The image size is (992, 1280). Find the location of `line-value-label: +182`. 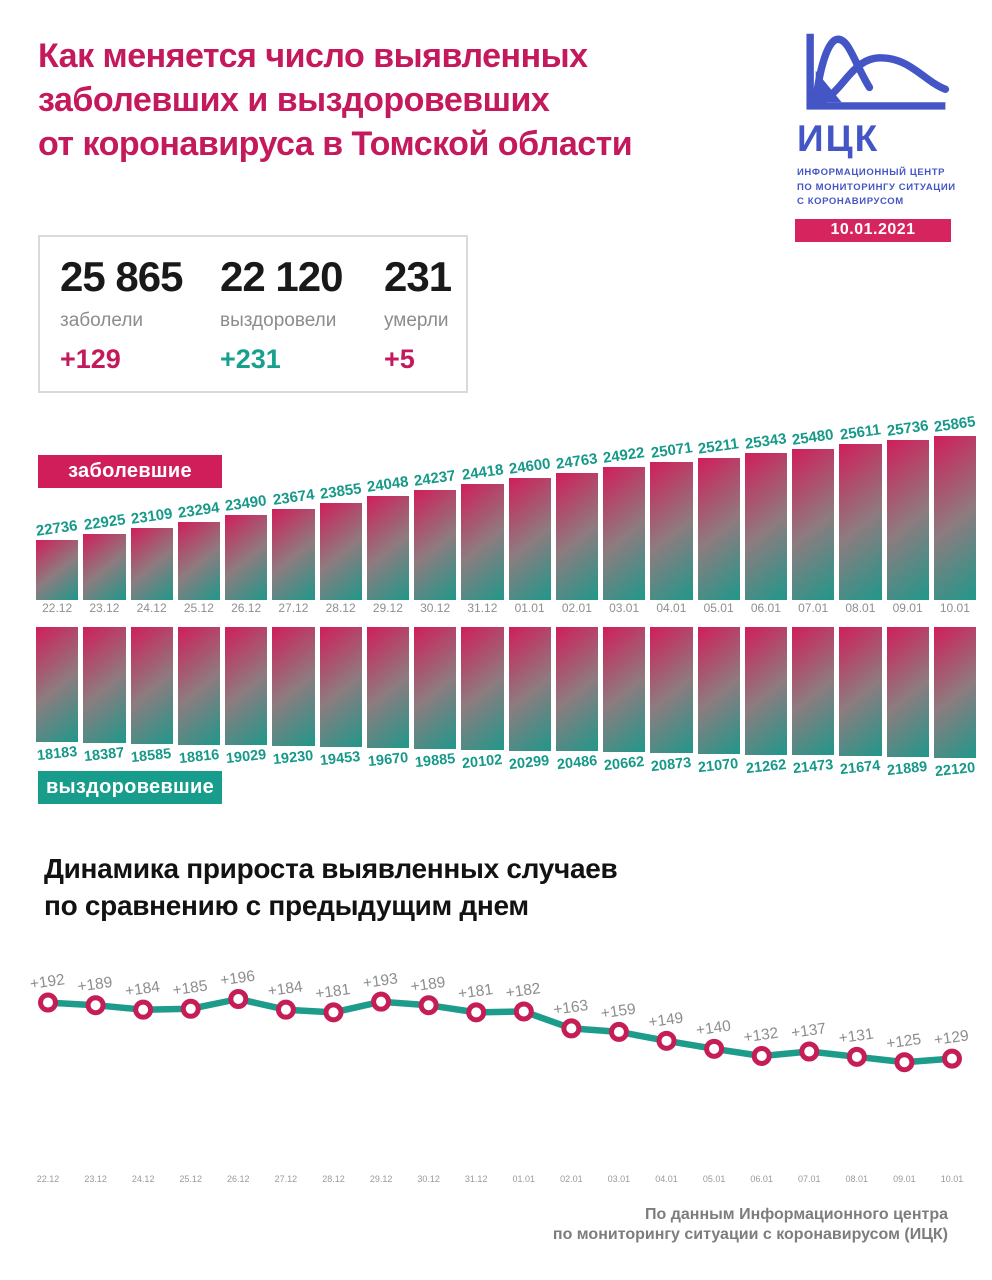

line-value-label: +182 is located at coordinates (523, 991).